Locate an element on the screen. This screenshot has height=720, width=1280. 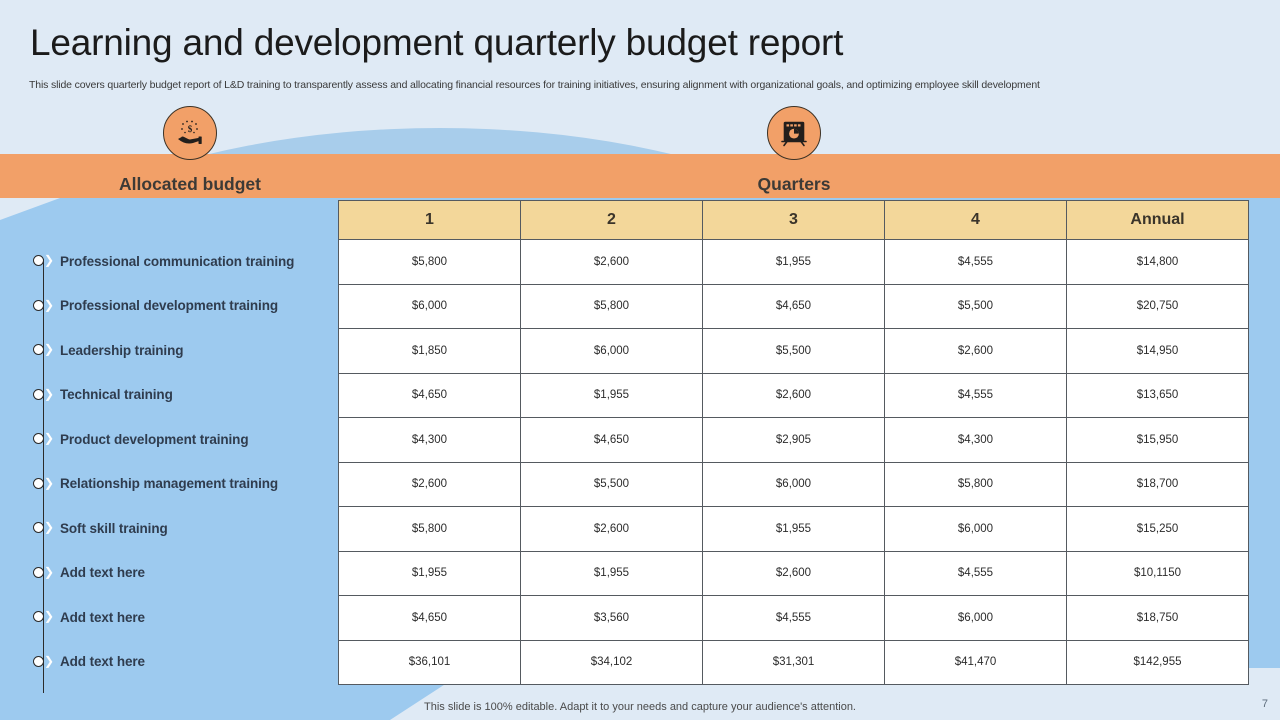
table-row: $4,650 $1,955 $2,600 $4,555 $13,650 is located at coordinates (793, 395).